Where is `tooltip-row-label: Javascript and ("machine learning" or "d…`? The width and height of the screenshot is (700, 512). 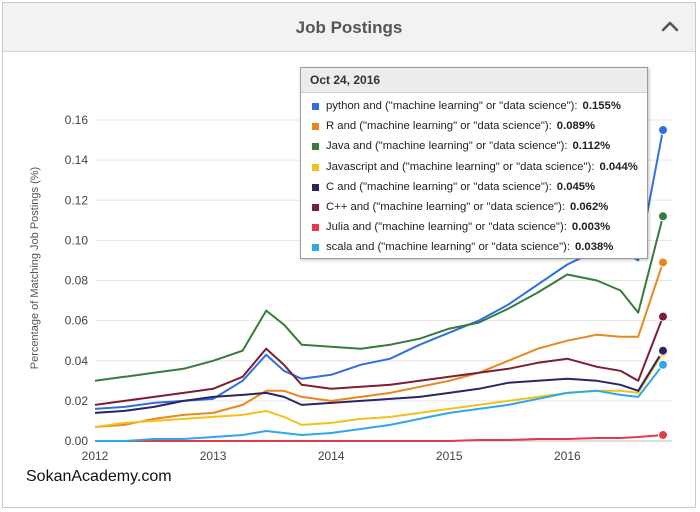
tooltip-row-label: Javascript and ("machine learning" or "d… is located at coordinates (460, 166).